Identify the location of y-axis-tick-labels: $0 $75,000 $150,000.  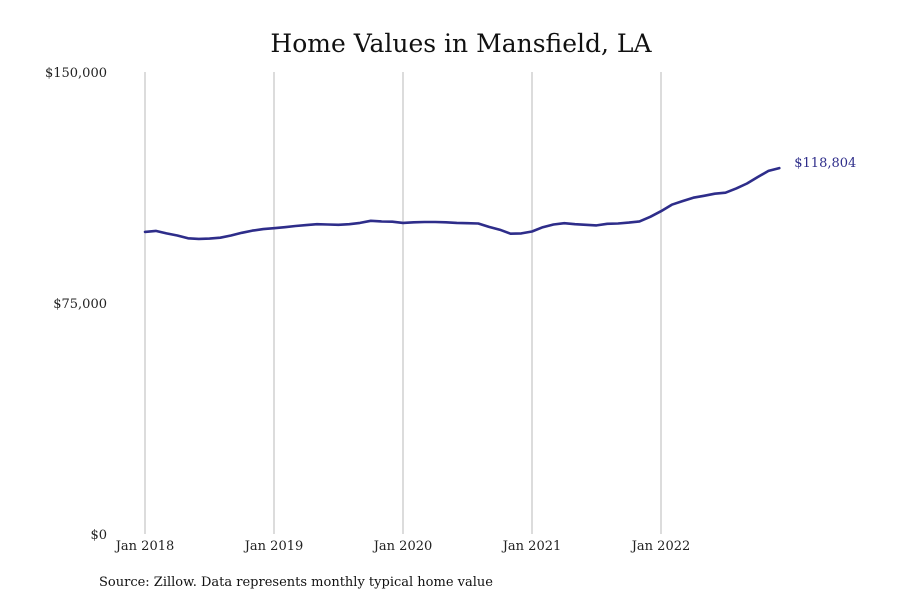
(76, 304).